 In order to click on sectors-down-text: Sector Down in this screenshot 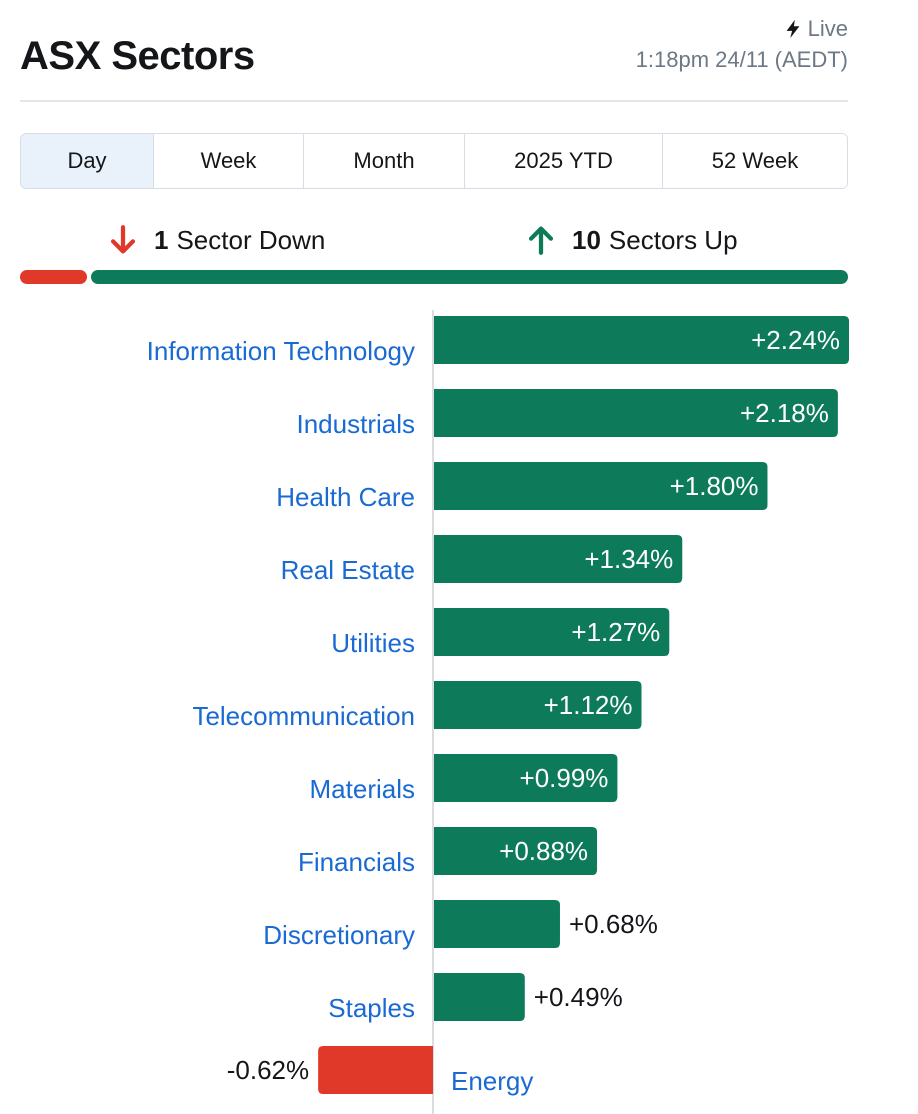, I will do `click(251, 239)`.